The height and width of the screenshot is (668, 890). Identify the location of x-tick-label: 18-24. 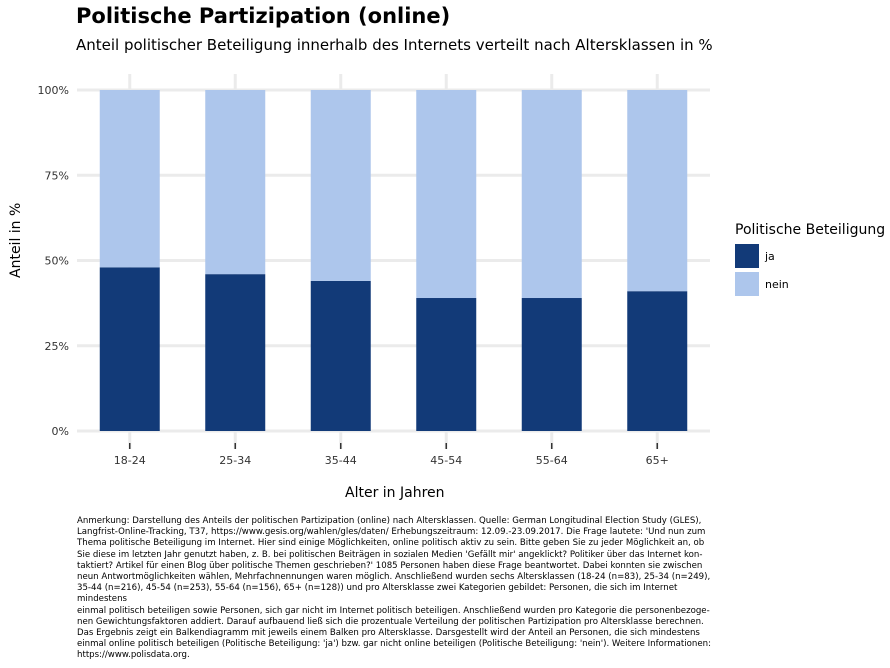
(130, 460).